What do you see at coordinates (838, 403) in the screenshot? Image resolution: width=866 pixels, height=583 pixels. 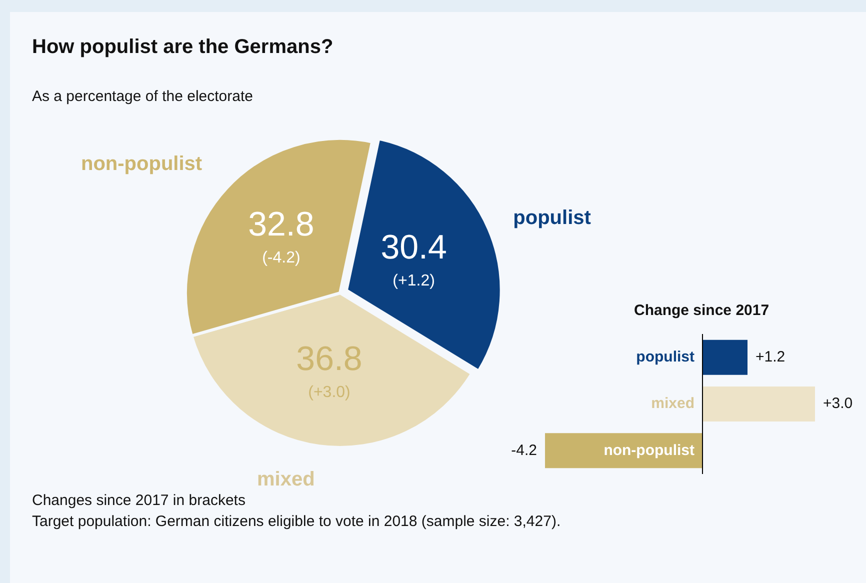 I see `data-label: +3.0` at bounding box center [838, 403].